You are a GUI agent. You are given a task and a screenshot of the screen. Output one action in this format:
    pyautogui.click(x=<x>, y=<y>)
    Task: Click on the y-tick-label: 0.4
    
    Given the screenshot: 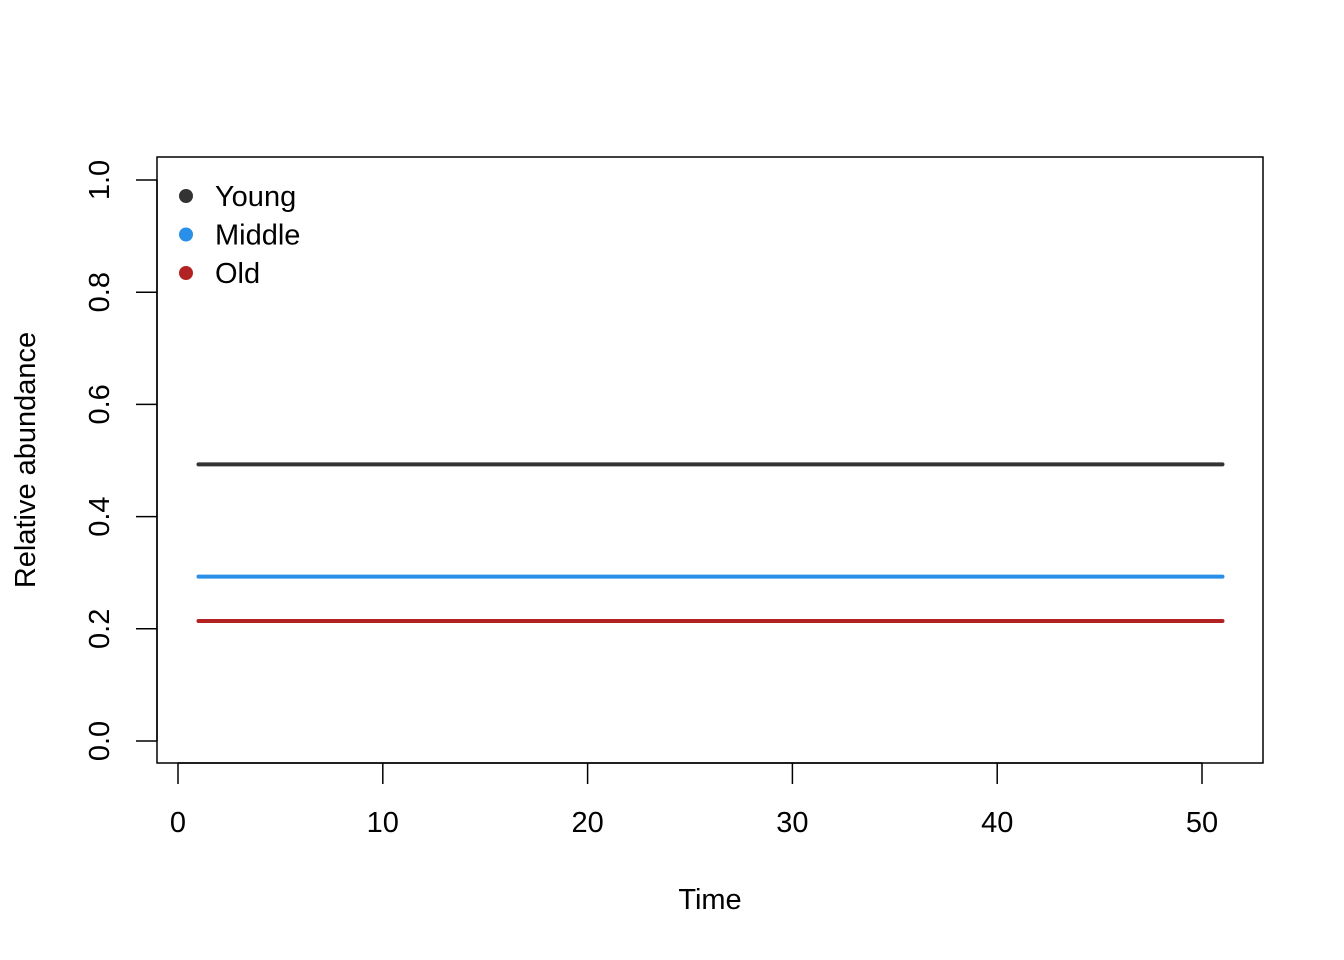 What is the action you would take?
    pyautogui.click(x=100, y=516)
    